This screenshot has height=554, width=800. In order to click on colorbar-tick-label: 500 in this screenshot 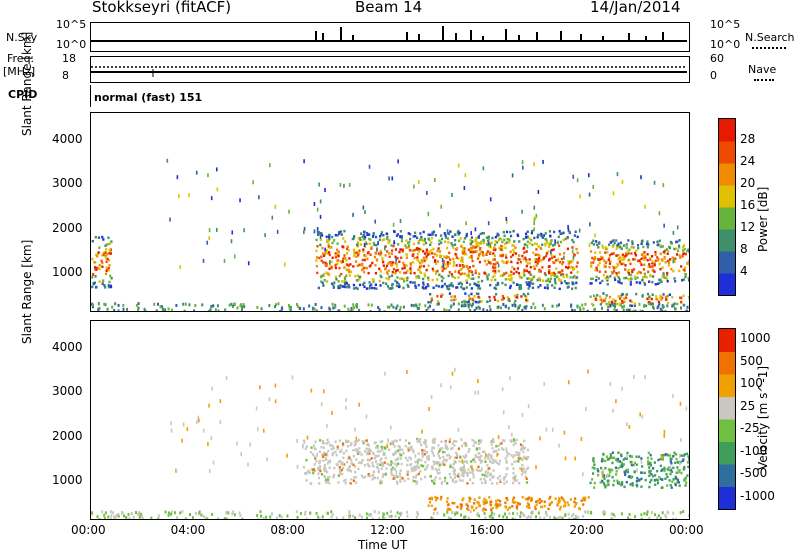, I will do `click(751, 360)`.